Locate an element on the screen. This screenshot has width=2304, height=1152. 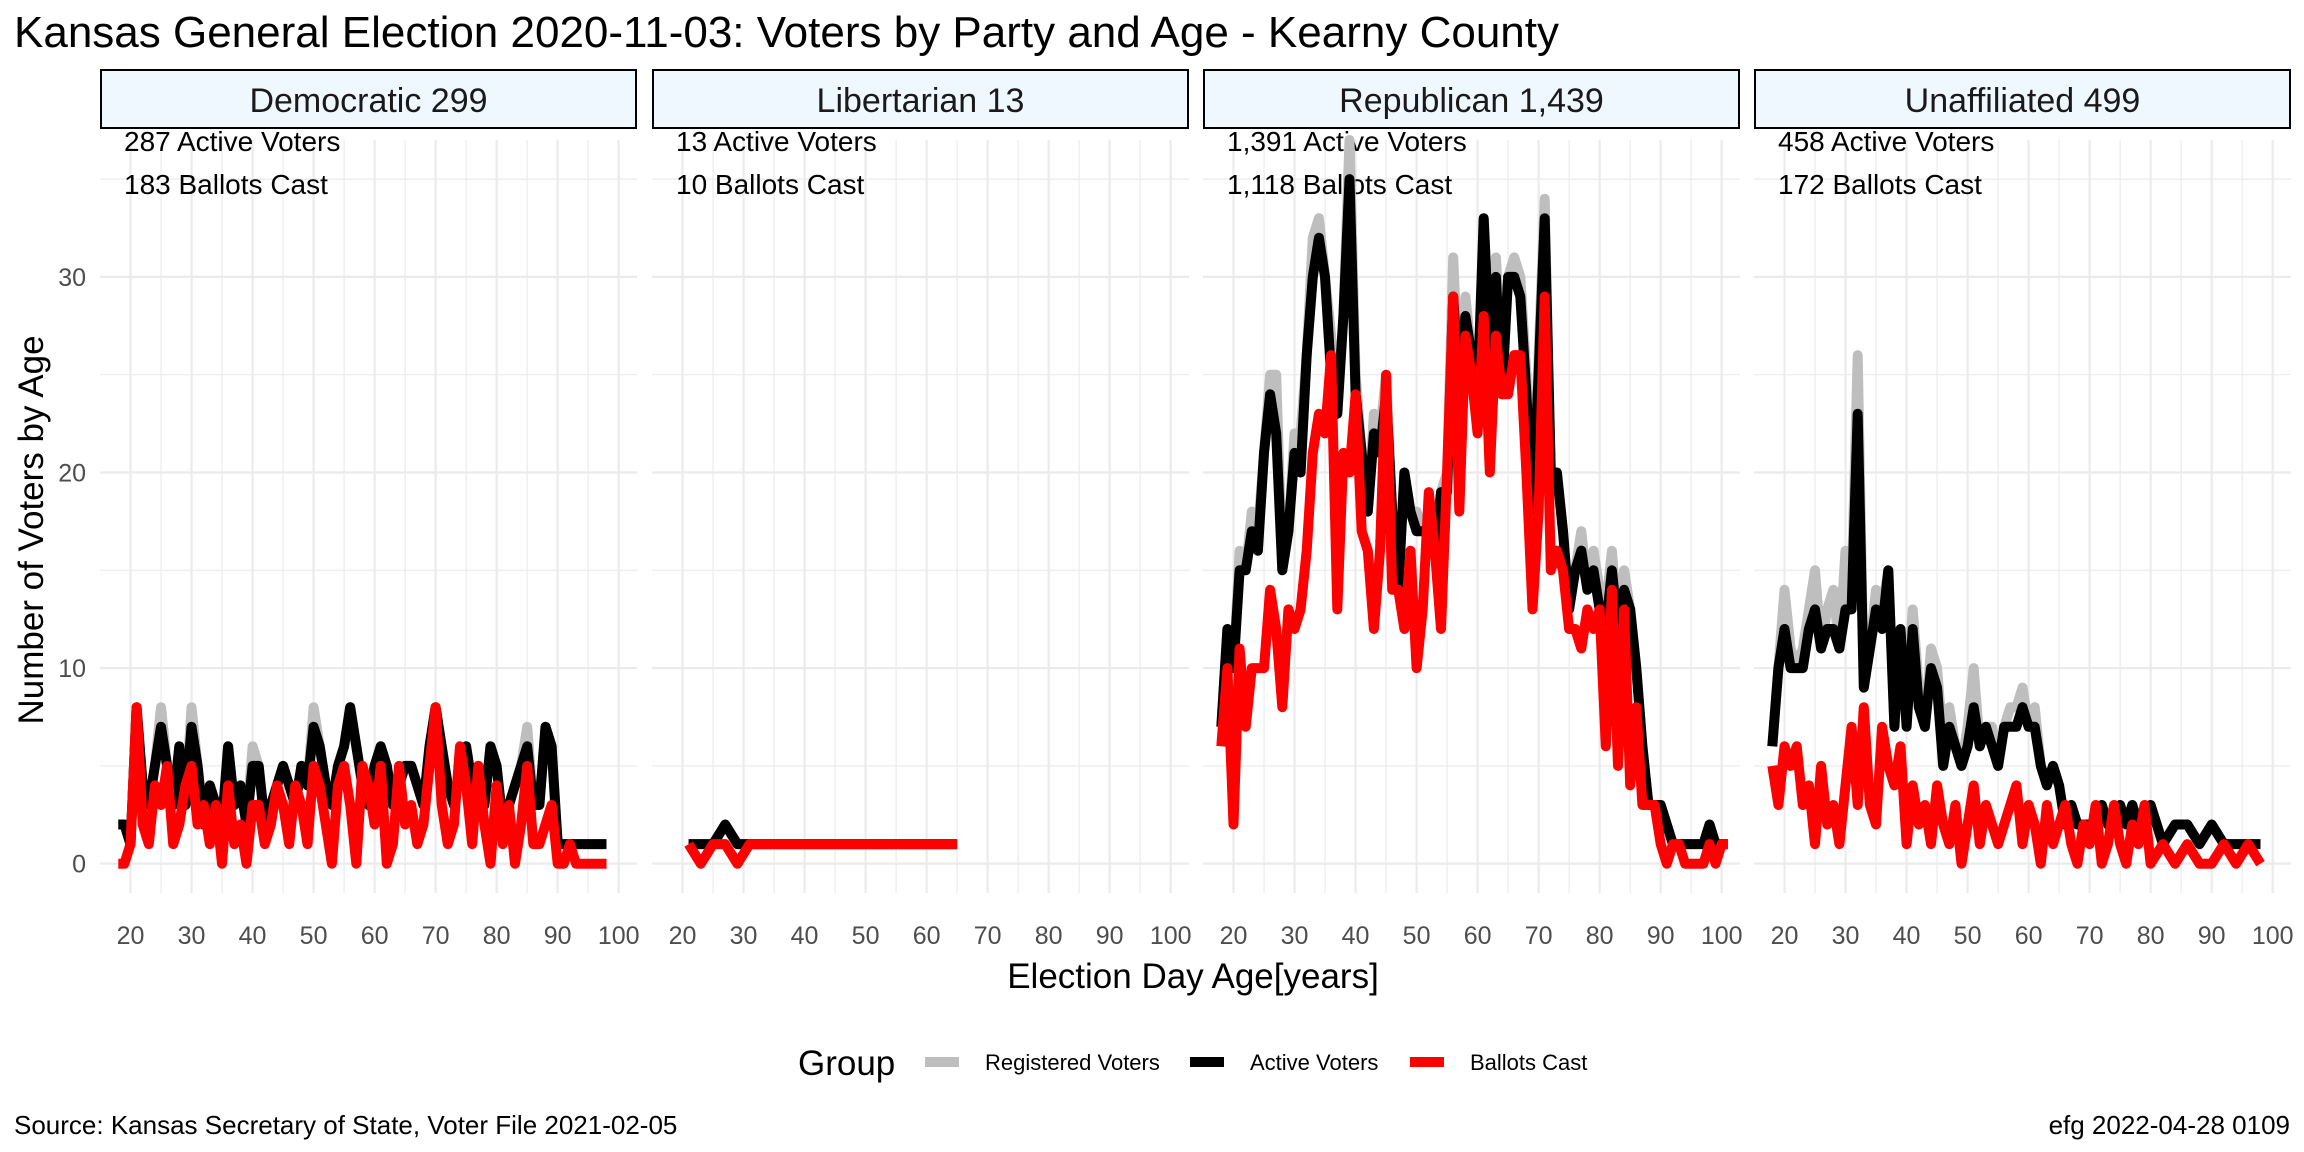
facet-strip-label: Unaffiliated 499 is located at coordinates (2023, 101).